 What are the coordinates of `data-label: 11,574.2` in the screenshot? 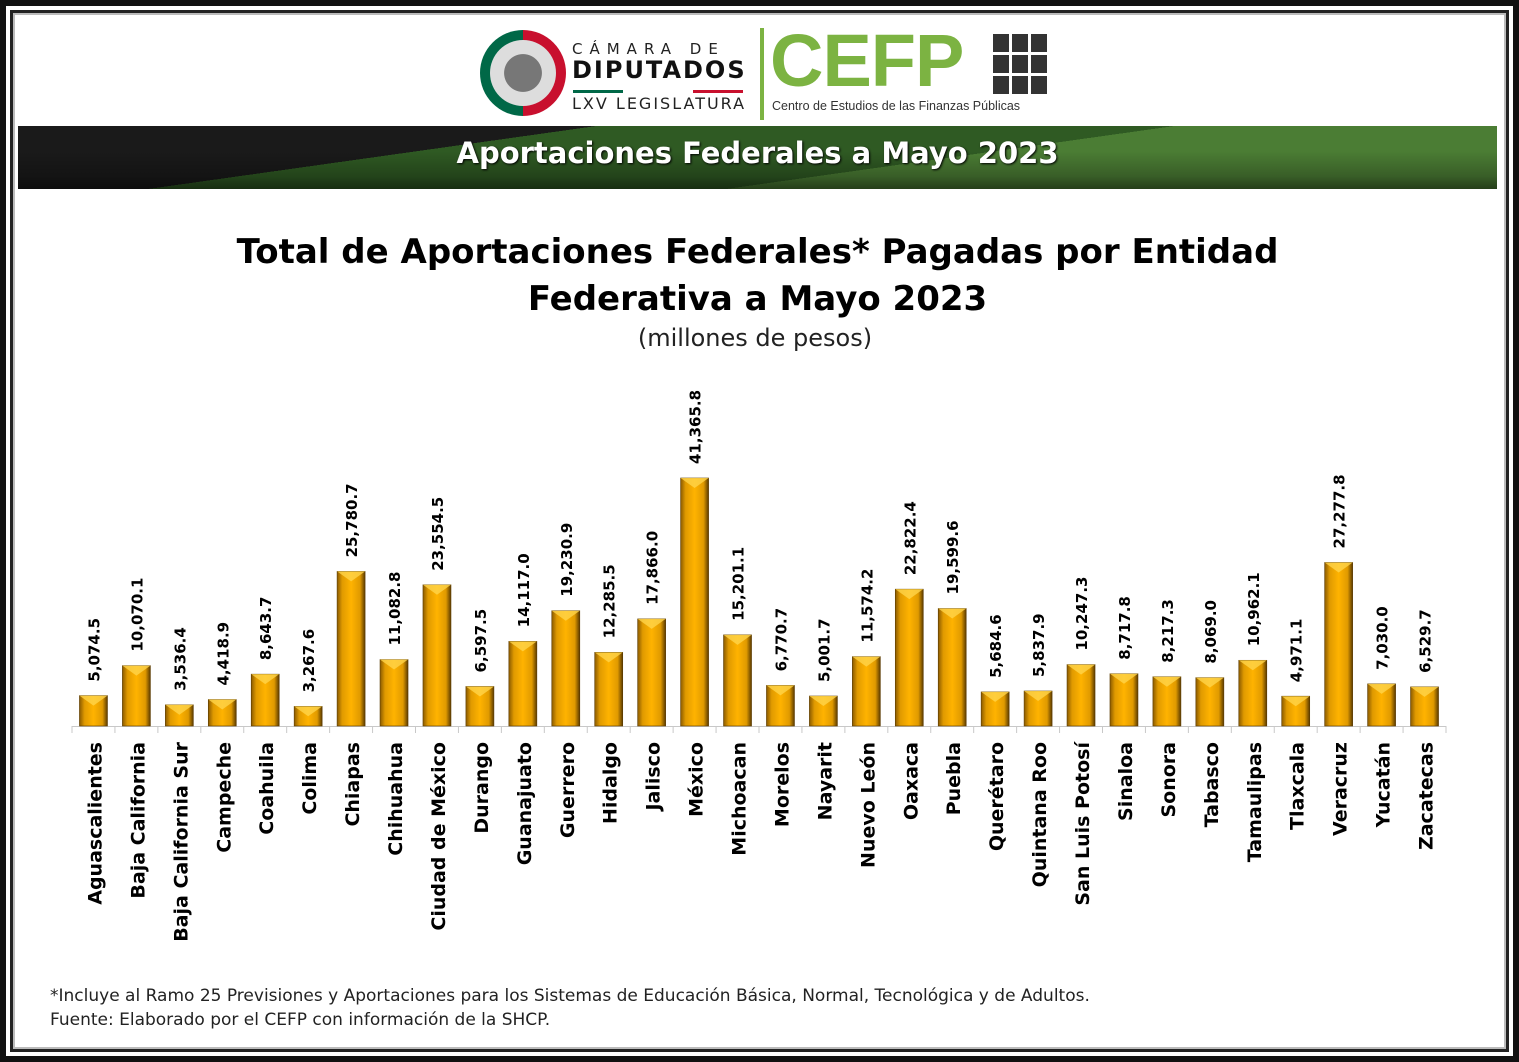 It's located at (867, 606).